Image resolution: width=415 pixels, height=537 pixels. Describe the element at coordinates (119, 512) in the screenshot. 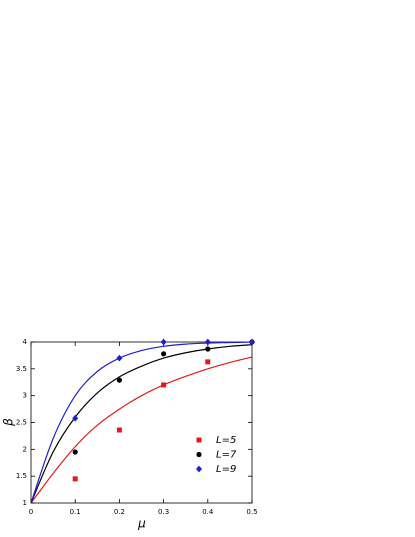

I see `x-tick-label: 0.2` at that location.